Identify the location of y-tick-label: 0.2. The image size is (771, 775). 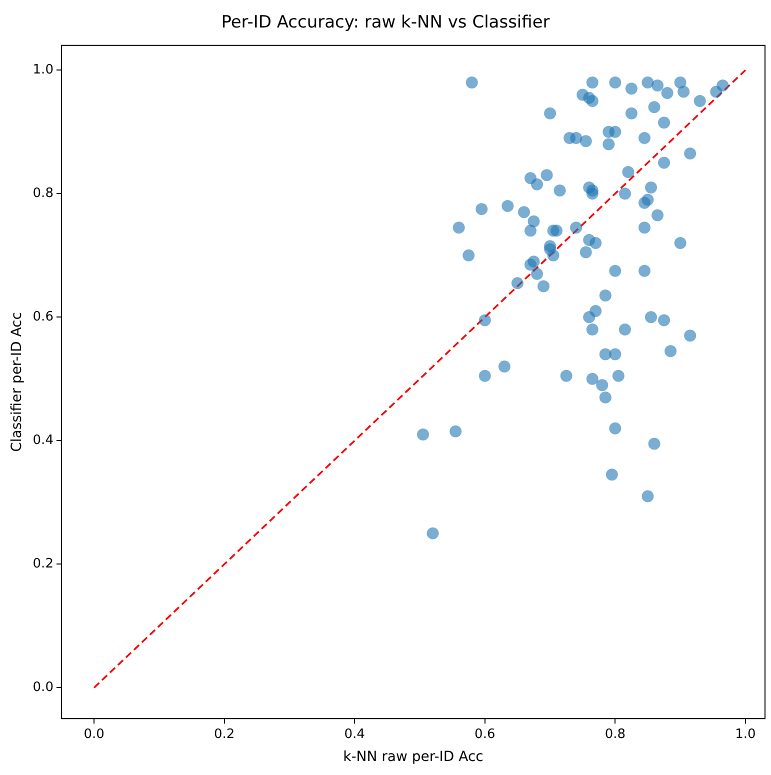
(43, 564).